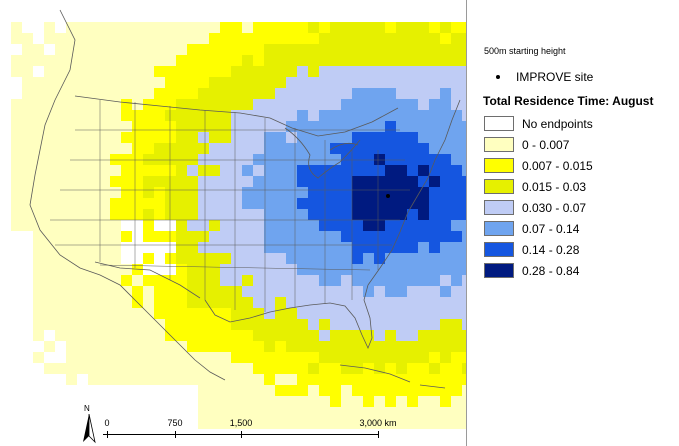  I want to click on cuba, so click(375, 373).